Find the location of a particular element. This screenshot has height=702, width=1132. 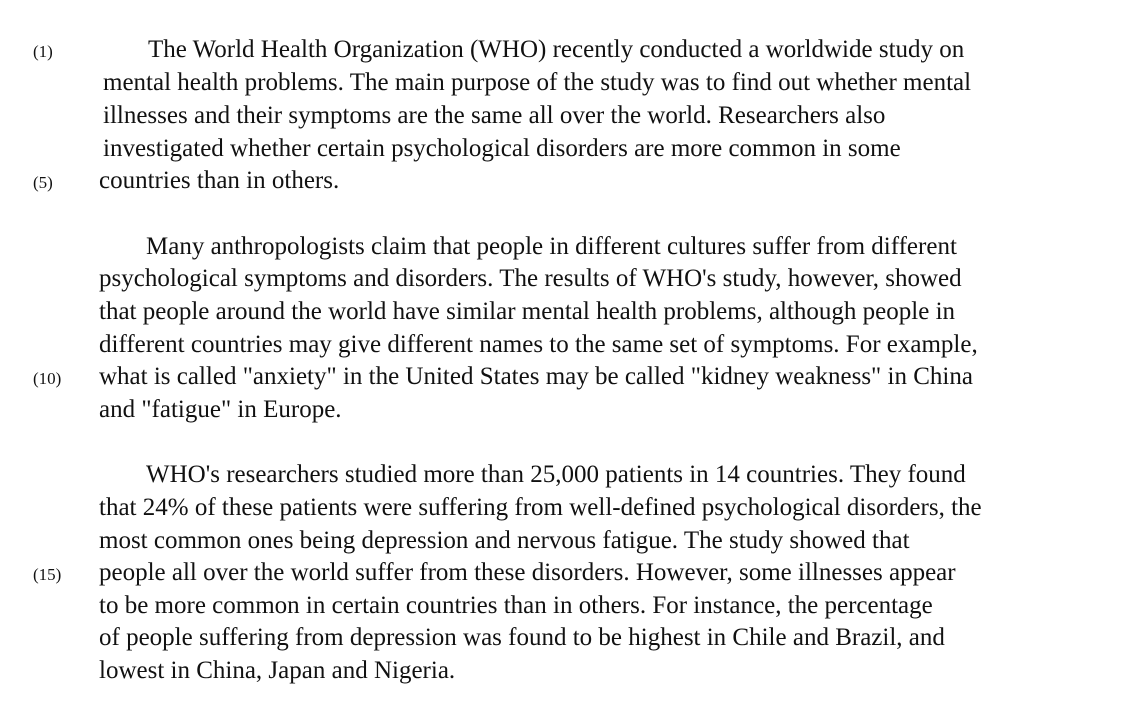

paragraph-2-line-6: and "fatigue" in Europe. is located at coordinates (220, 409).